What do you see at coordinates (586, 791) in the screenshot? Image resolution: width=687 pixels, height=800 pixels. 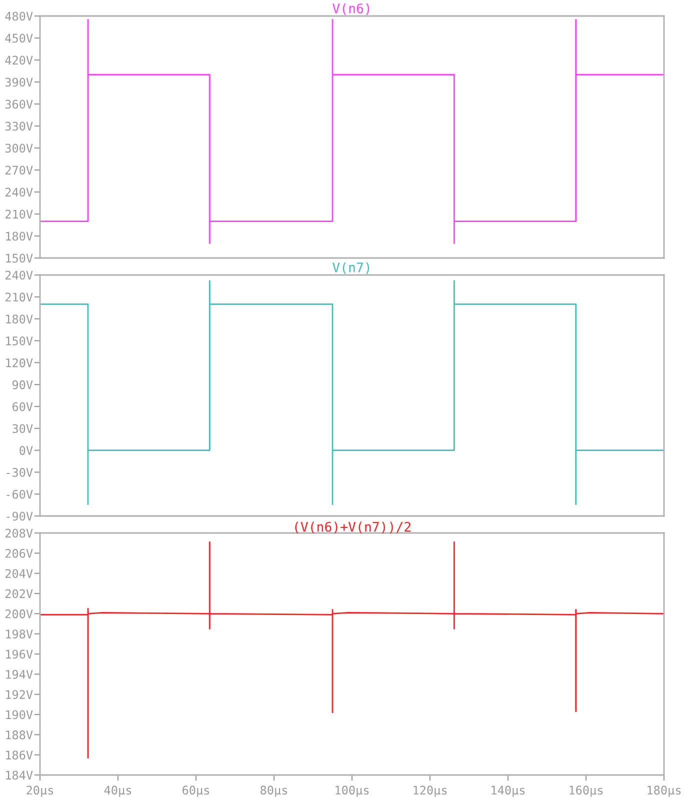 I see `x-tick-label: 160µs` at bounding box center [586, 791].